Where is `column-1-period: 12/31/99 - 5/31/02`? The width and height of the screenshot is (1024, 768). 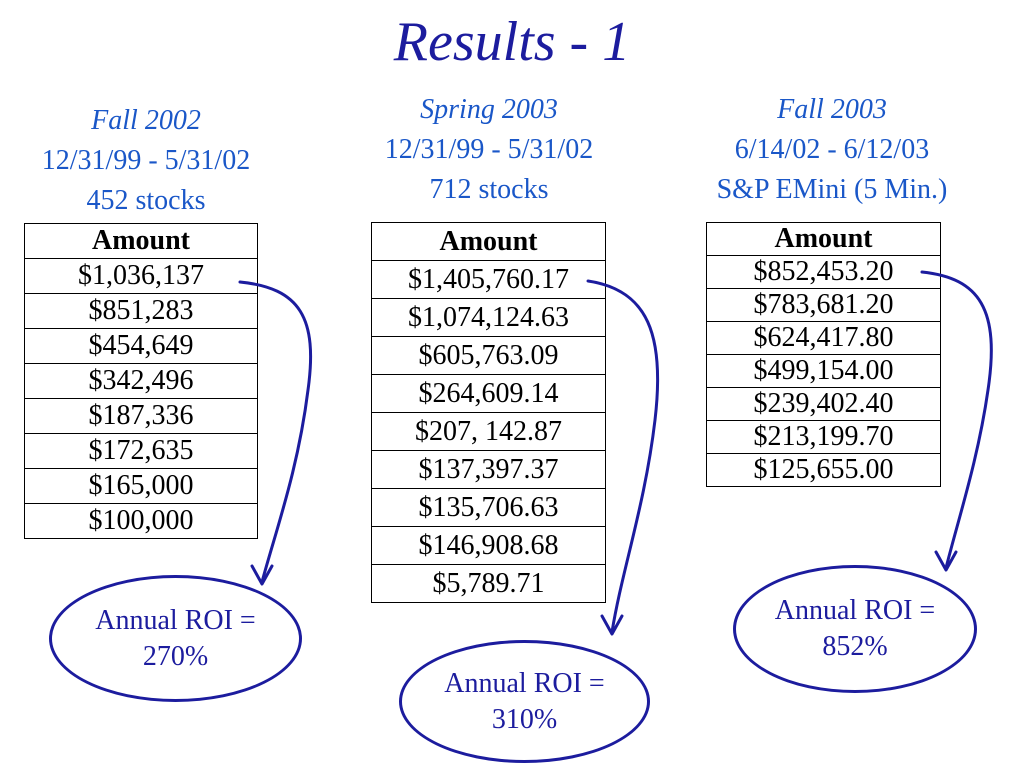 column-1-period: 12/31/99 - 5/31/02 is located at coordinates (146, 160).